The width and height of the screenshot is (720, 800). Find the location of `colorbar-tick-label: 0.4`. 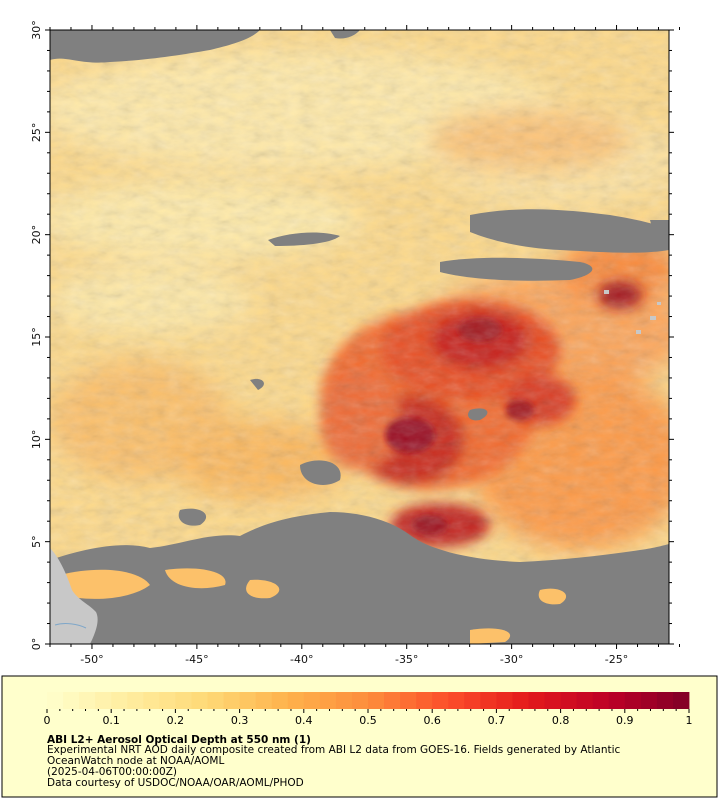

colorbar-tick-label: 0.4 is located at coordinates (304, 720).